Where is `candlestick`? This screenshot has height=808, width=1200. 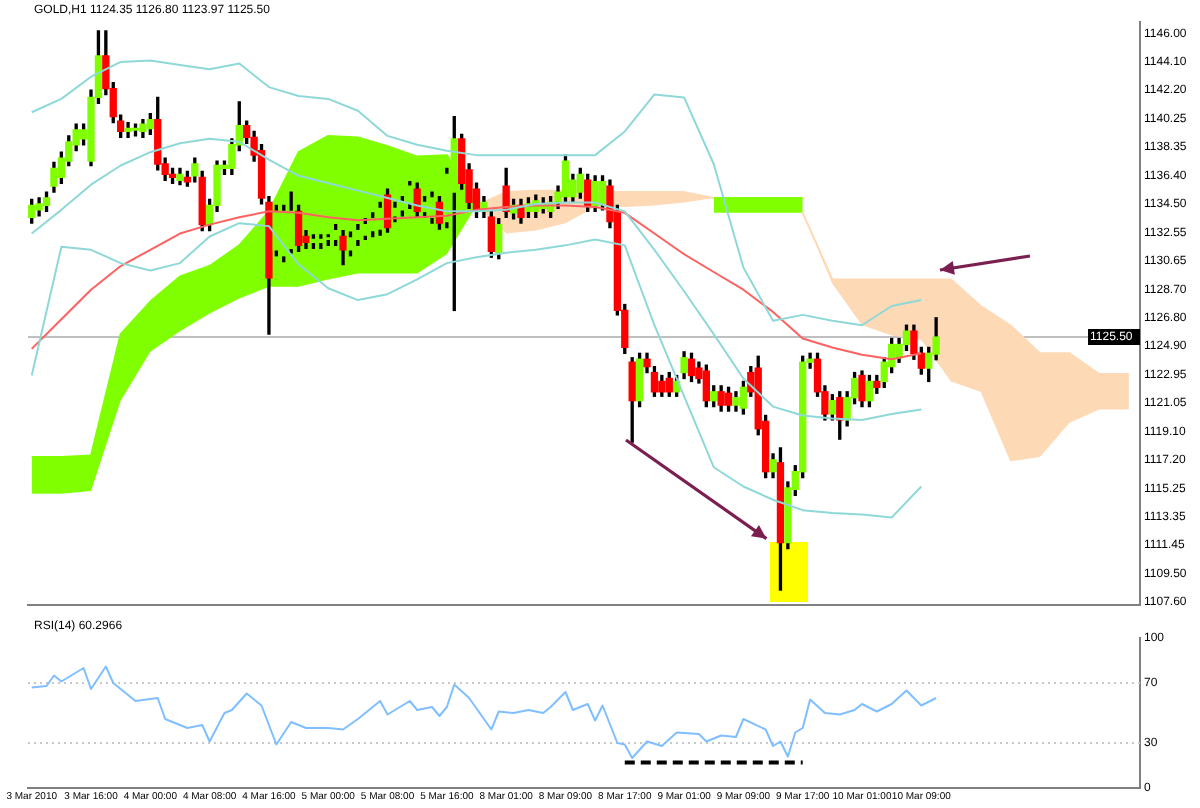 candlestick is located at coordinates (128, 130).